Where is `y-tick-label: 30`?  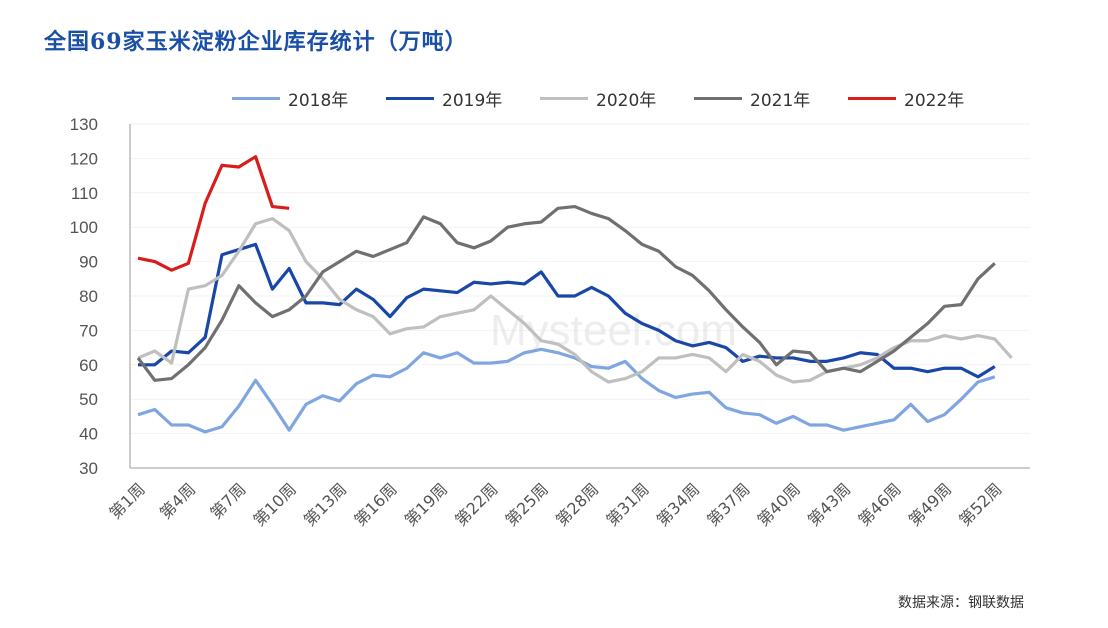
y-tick-label: 30 is located at coordinates (88, 468).